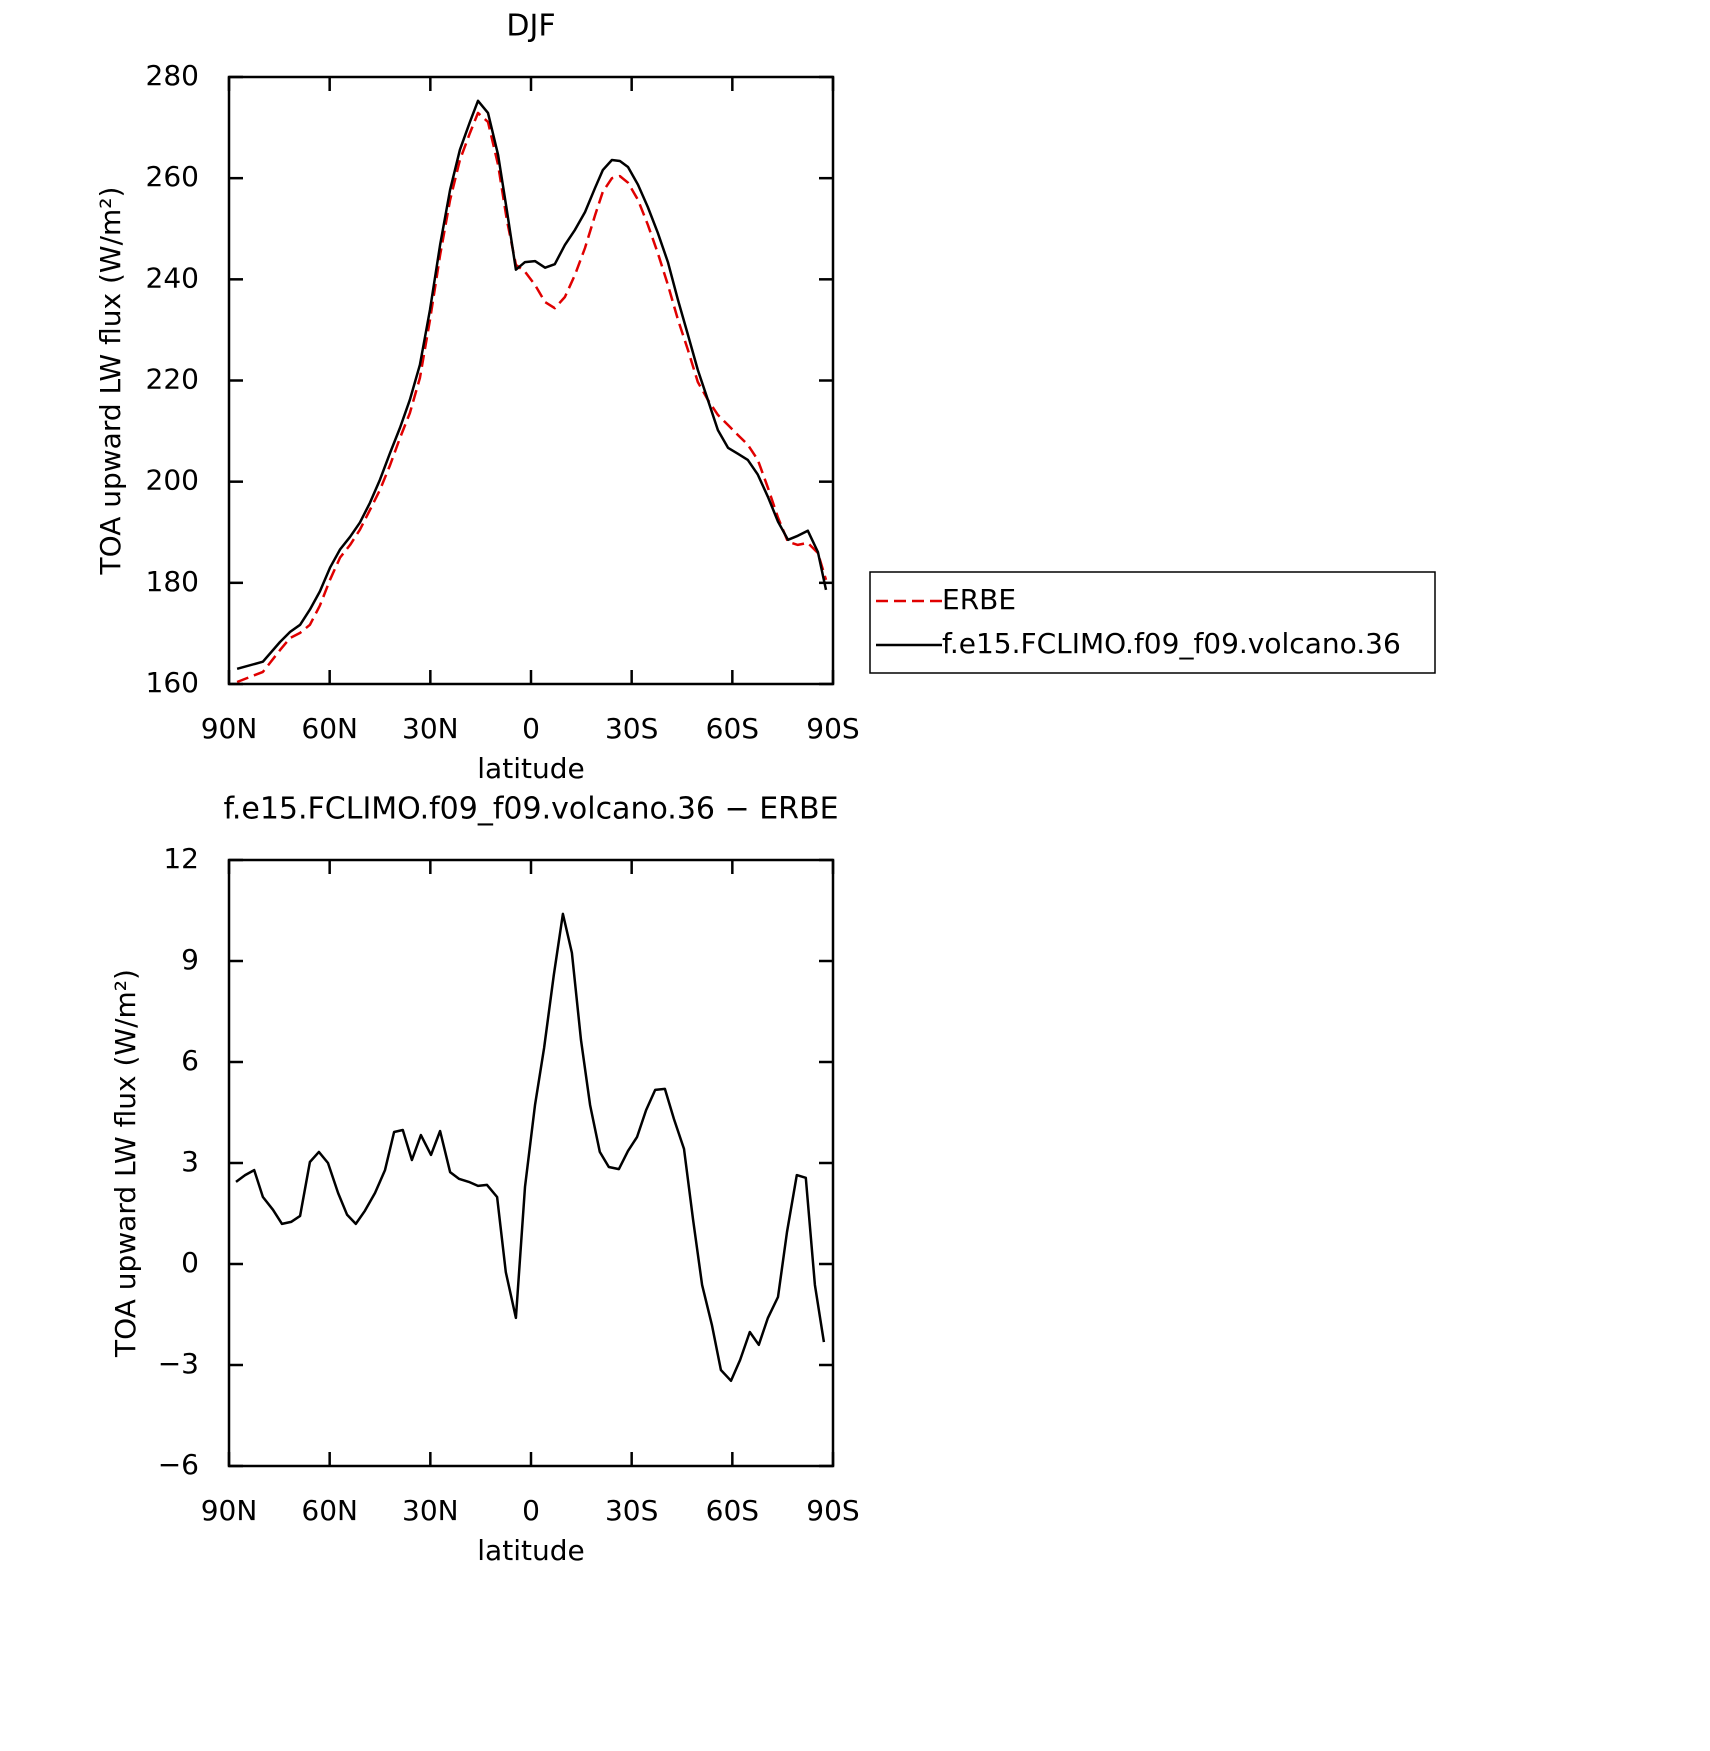 This screenshot has width=1710, height=1751. What do you see at coordinates (530, 26) in the screenshot?
I see `chart-title: DJF` at bounding box center [530, 26].